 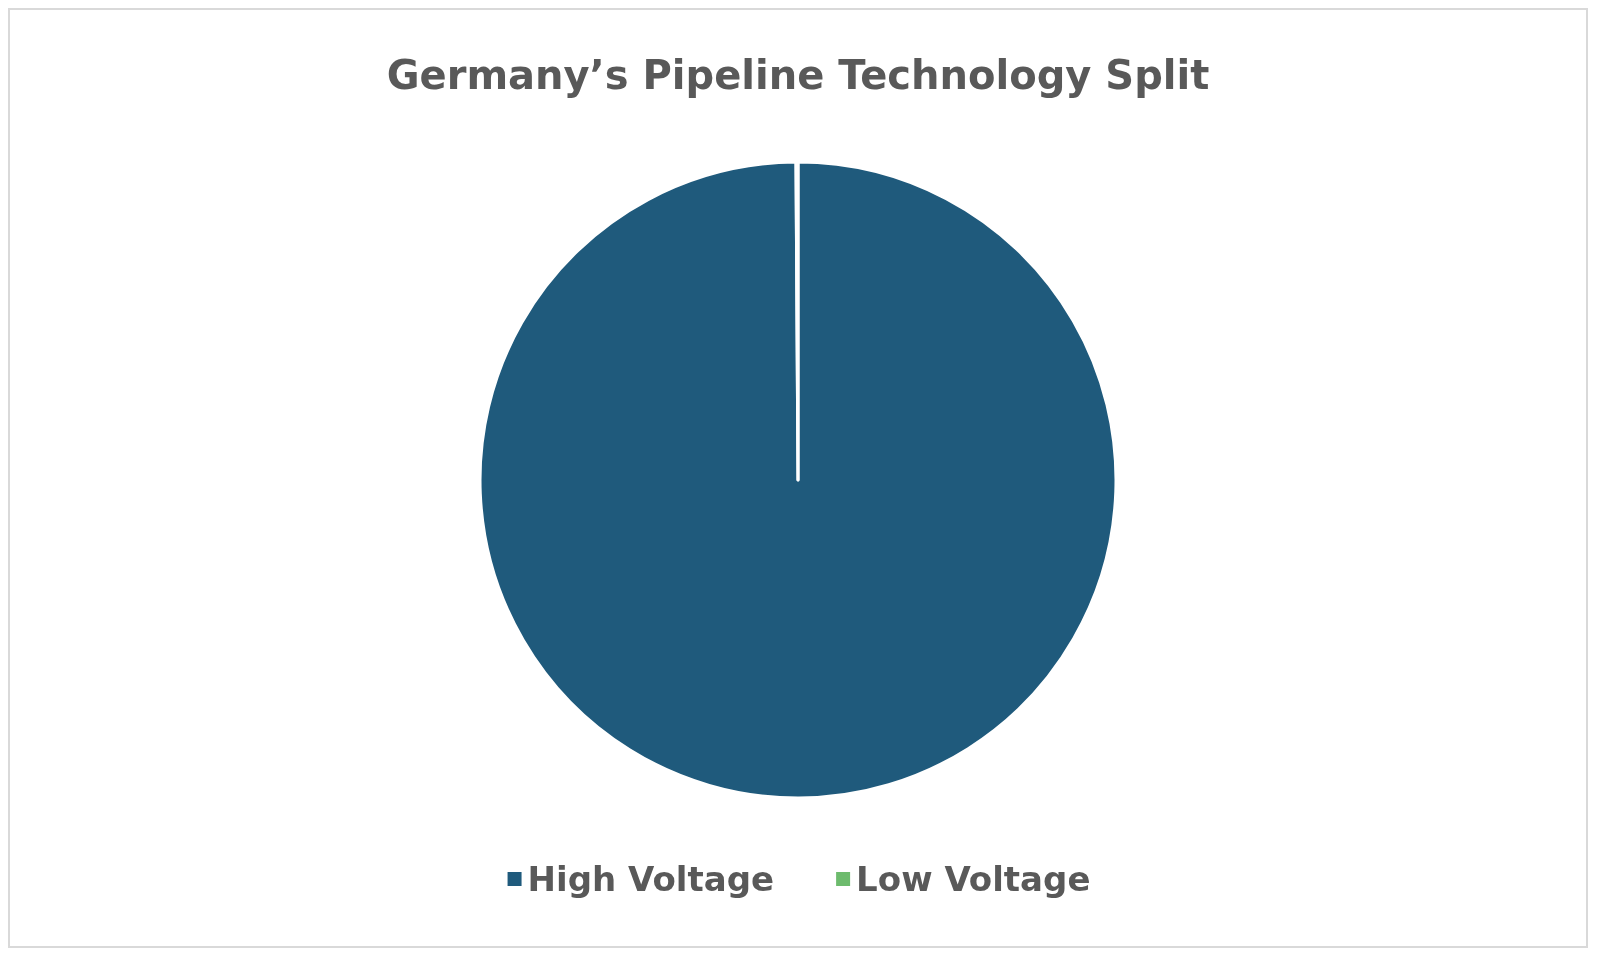 What do you see at coordinates (973, 879) in the screenshot?
I see `legend-label: Low Voltage` at bounding box center [973, 879].